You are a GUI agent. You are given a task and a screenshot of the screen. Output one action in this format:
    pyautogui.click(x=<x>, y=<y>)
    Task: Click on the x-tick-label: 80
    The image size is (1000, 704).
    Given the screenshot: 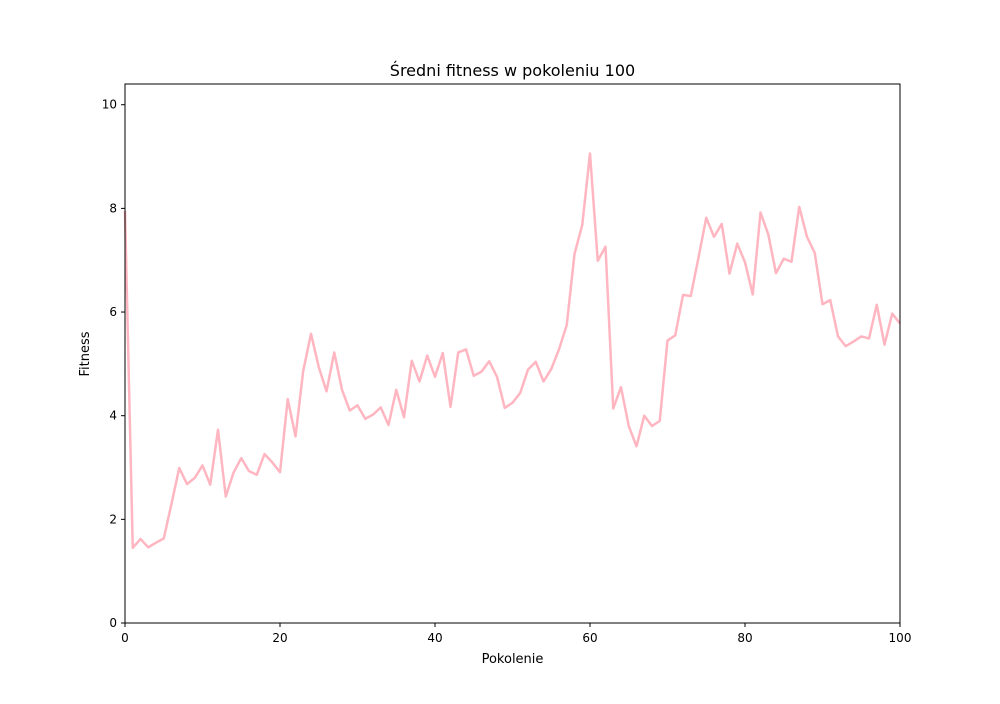 What is the action you would take?
    pyautogui.click(x=744, y=638)
    